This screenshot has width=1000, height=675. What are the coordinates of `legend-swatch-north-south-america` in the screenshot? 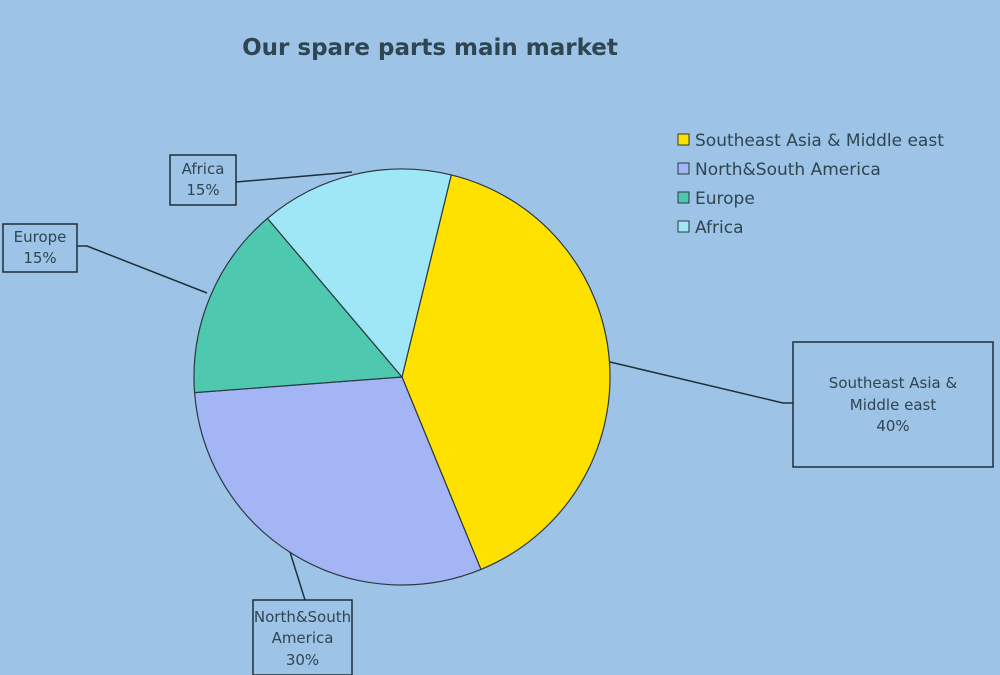 It's located at (683, 168).